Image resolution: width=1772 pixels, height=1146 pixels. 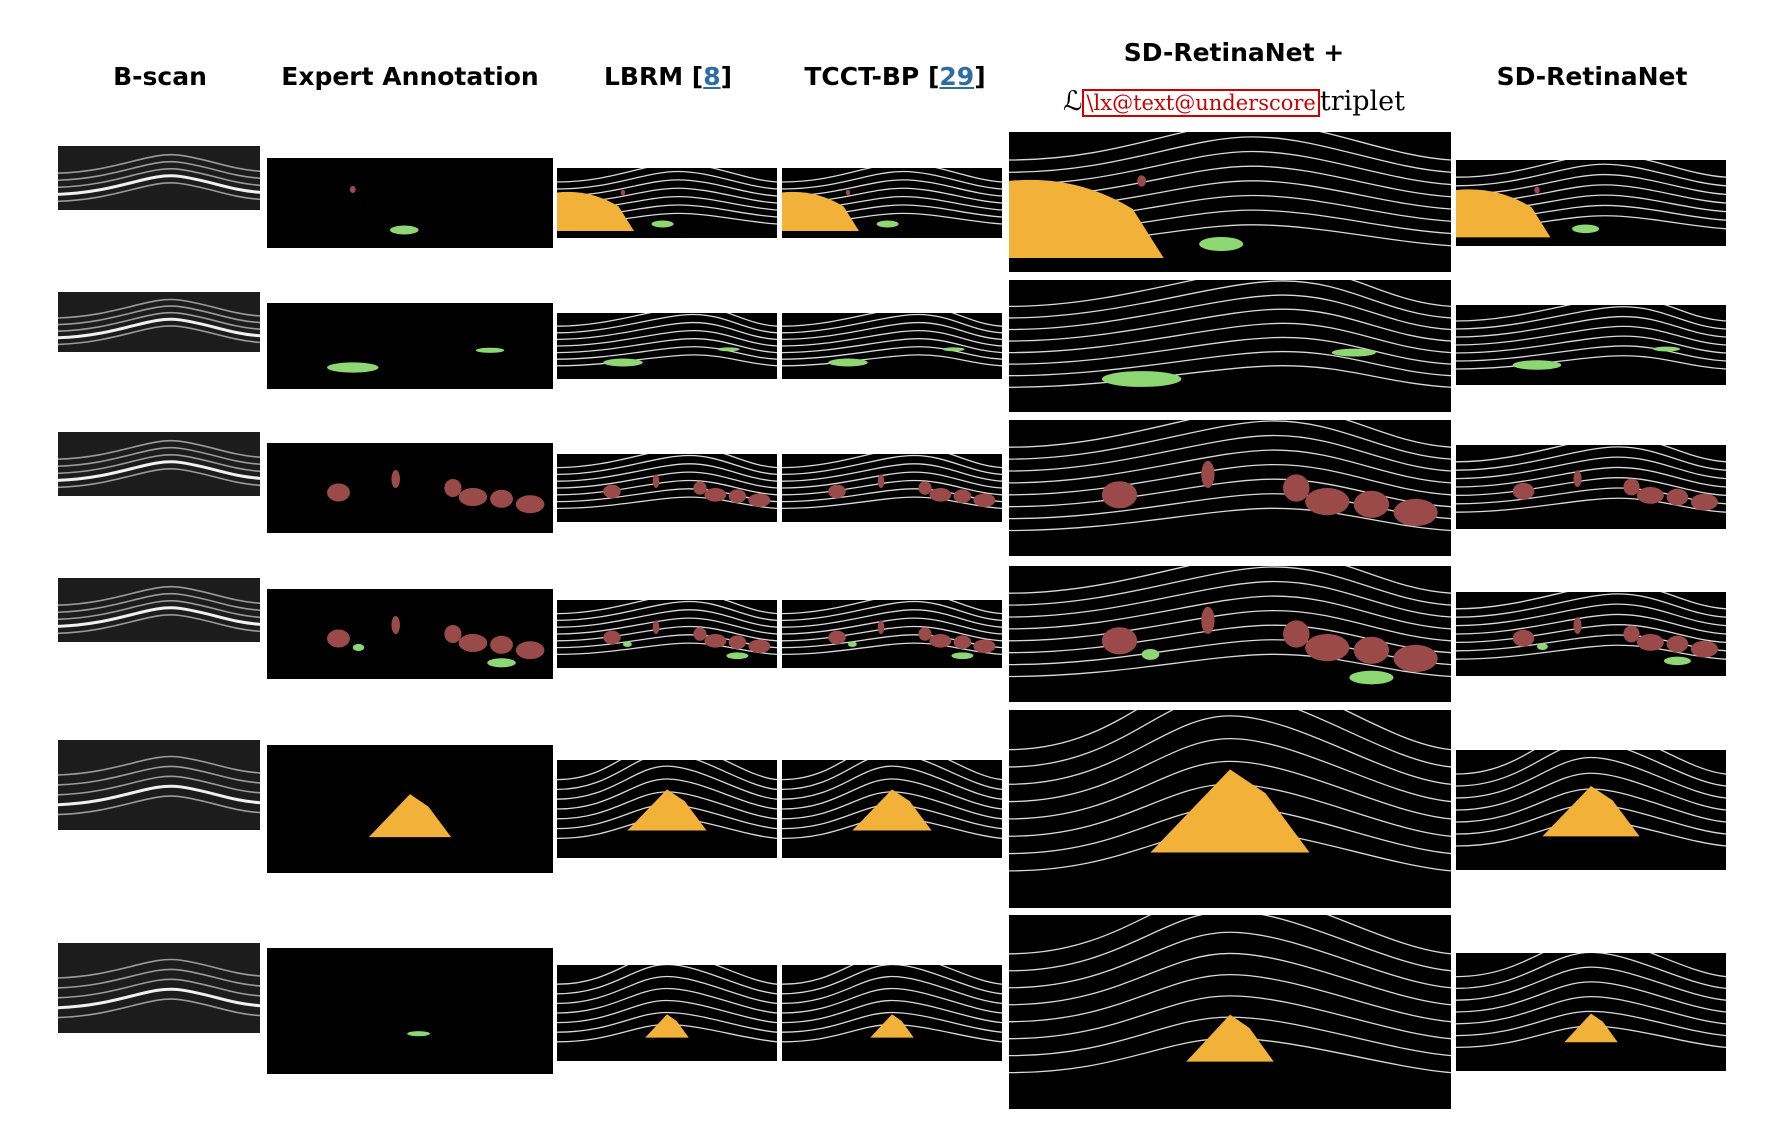 What do you see at coordinates (957, 76) in the screenshot?
I see `tcct-citation-link: 29` at bounding box center [957, 76].